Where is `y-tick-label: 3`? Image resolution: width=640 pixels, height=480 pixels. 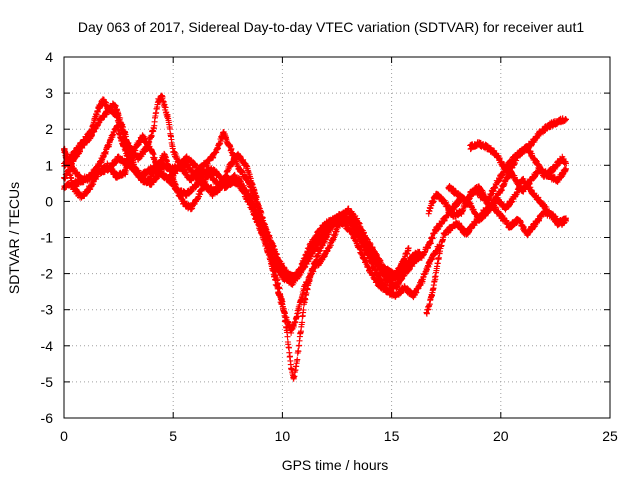
y-tick-label: 3 is located at coordinates (49, 93).